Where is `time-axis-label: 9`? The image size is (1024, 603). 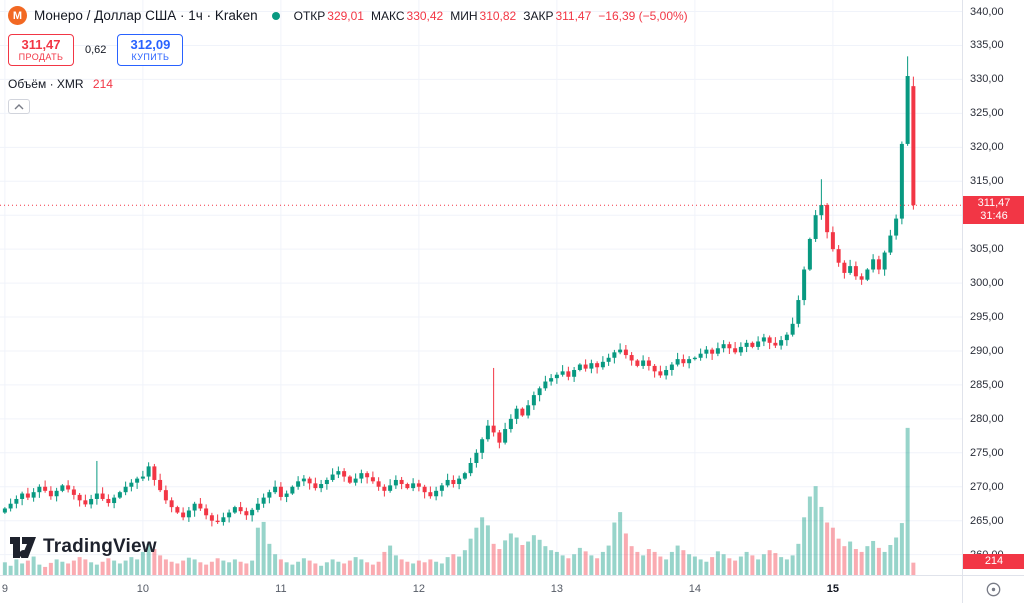 time-axis-label: 9 is located at coordinates (4, 589).